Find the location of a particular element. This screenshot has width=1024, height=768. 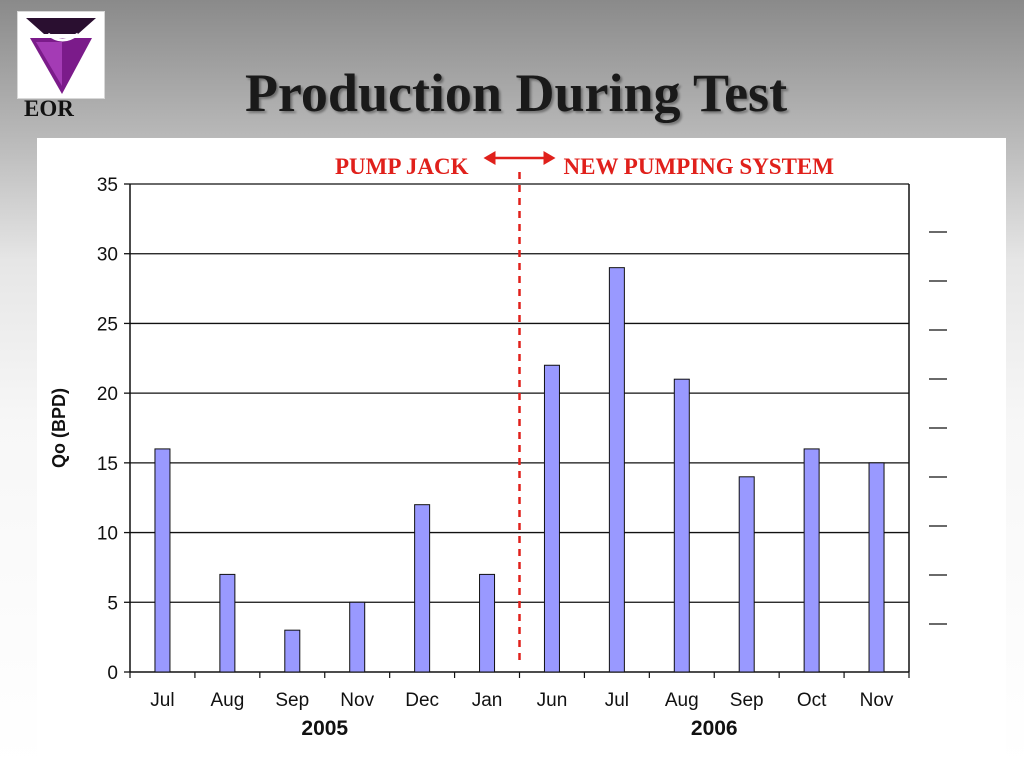

x-tick-label: Dec is located at coordinates (422, 700).